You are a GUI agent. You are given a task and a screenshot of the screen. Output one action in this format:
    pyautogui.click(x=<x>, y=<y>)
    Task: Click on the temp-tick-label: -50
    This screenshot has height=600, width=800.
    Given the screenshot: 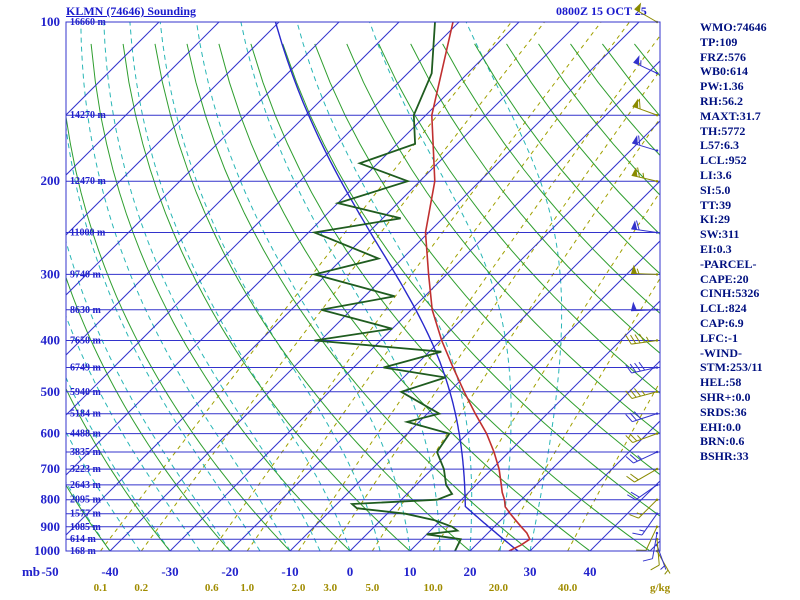 What is the action you would take?
    pyautogui.click(x=49, y=571)
    